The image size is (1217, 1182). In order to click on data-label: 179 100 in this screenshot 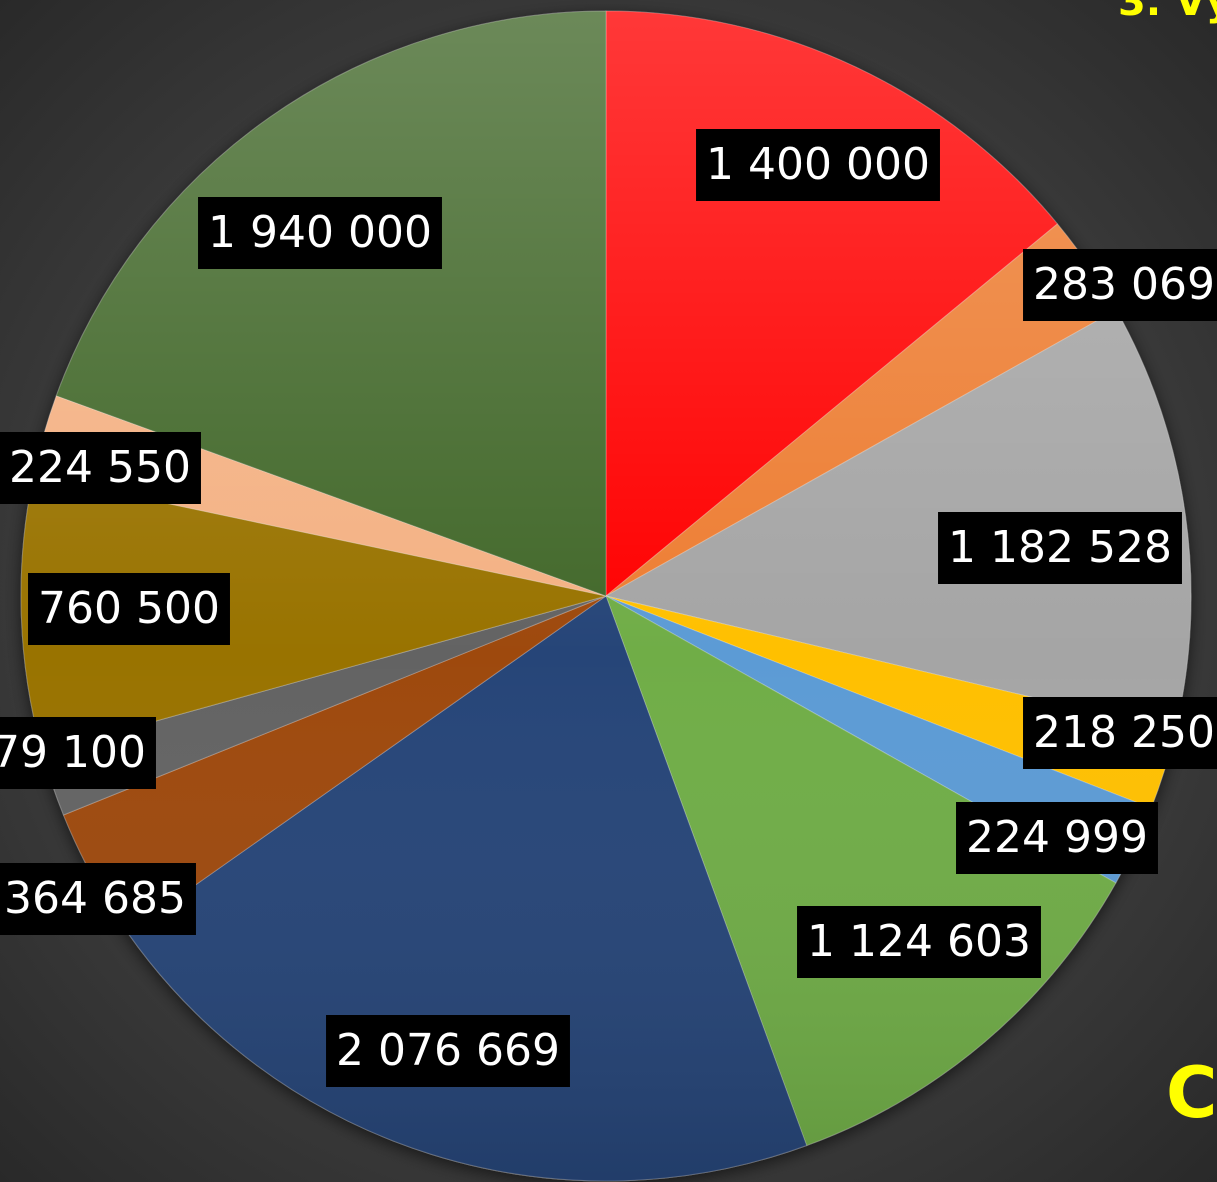, I will do `click(73, 752)`.